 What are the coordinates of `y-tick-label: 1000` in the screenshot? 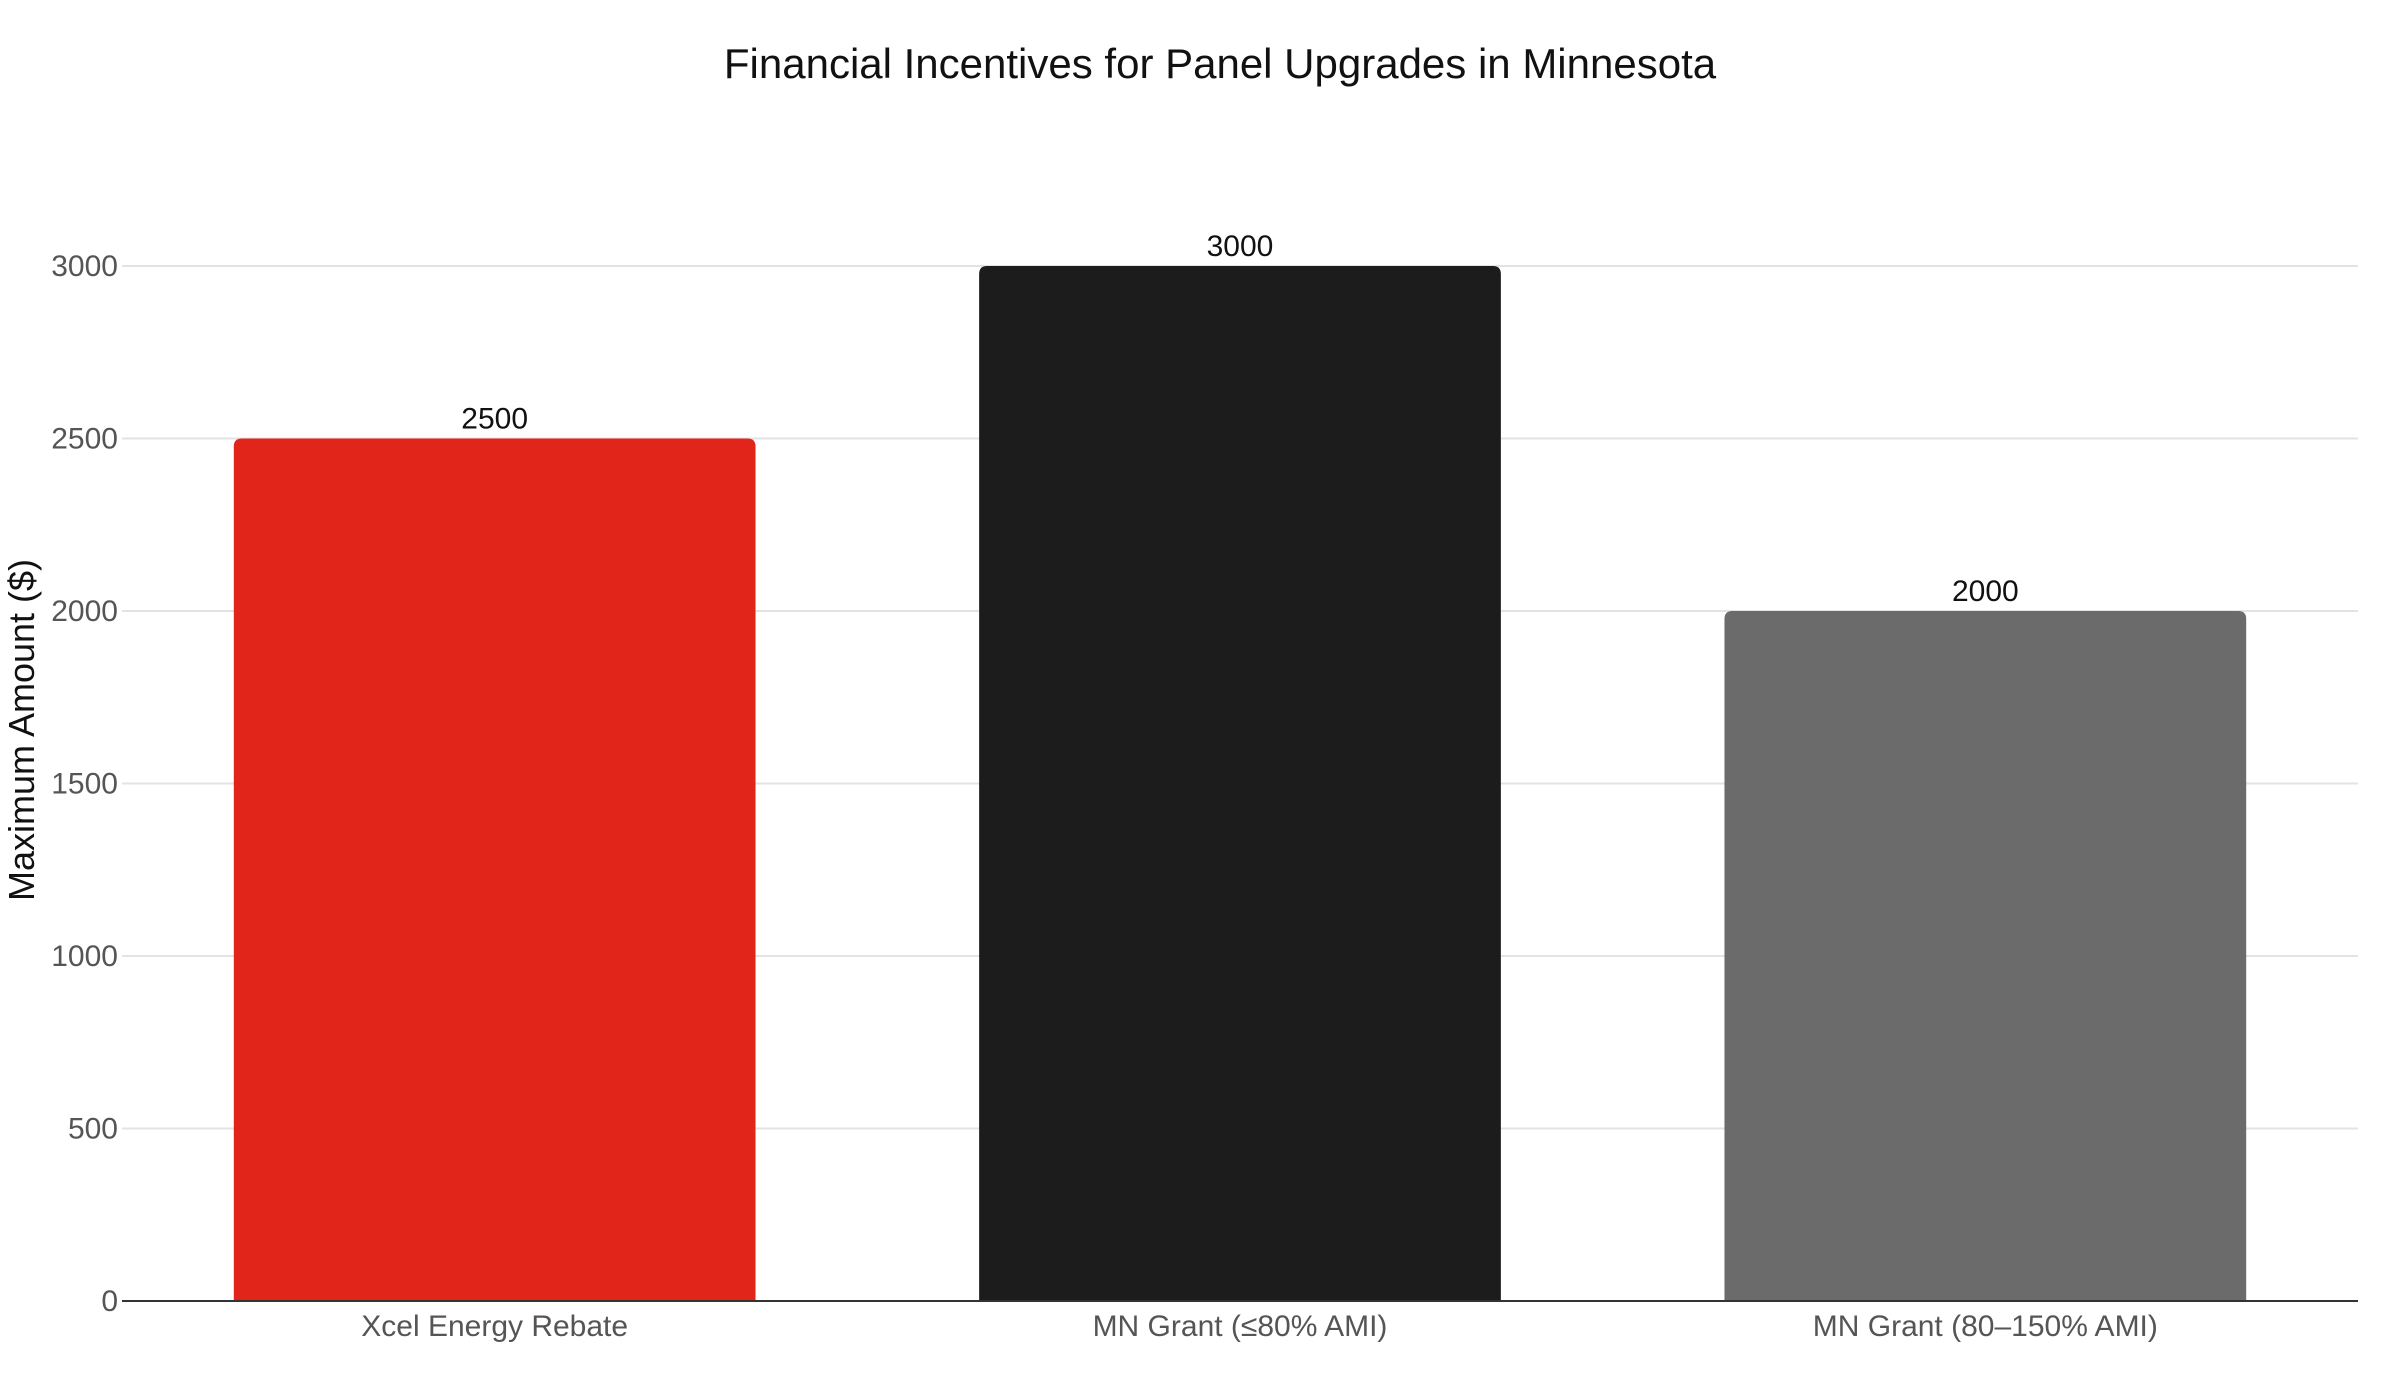 It's located at (84, 956).